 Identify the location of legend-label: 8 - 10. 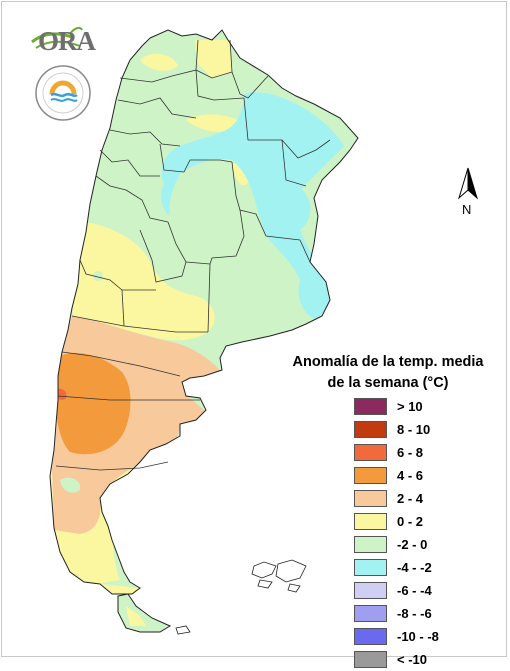
(414, 429).